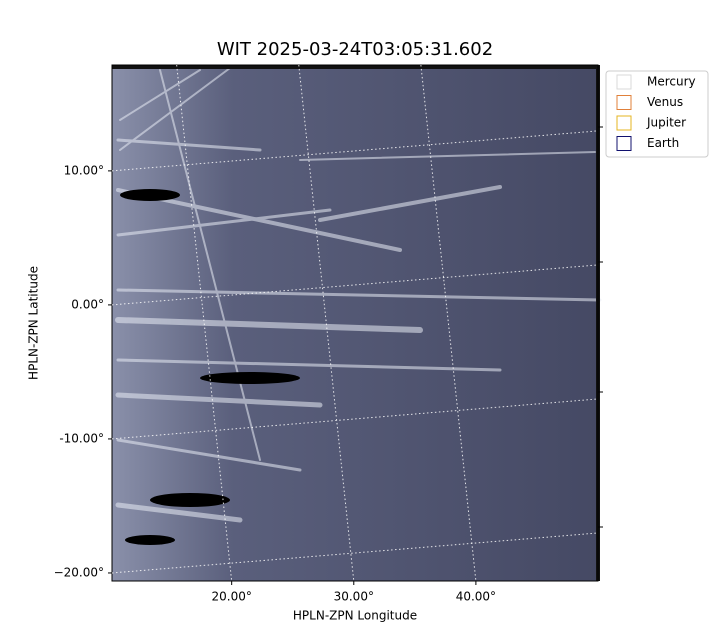 This screenshot has width=720, height=640. Describe the element at coordinates (355, 49) in the screenshot. I see `chart-title: WIT 2025-03-24T03:05:31.602` at that location.